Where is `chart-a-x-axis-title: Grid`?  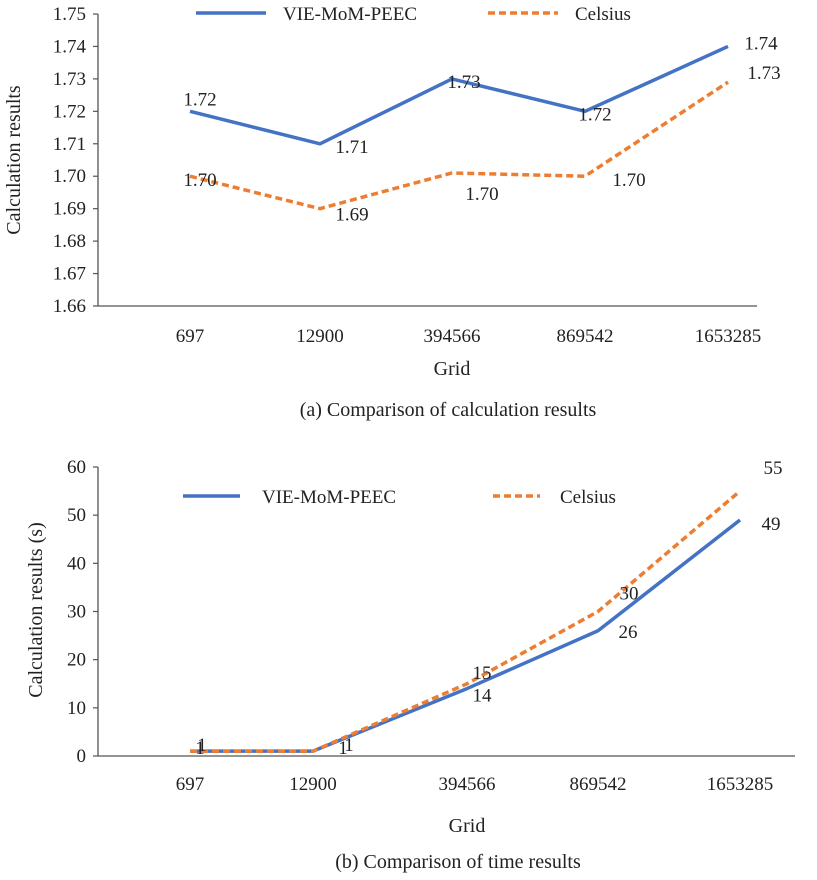
chart-a-x-axis-title: Grid is located at coordinates (452, 369).